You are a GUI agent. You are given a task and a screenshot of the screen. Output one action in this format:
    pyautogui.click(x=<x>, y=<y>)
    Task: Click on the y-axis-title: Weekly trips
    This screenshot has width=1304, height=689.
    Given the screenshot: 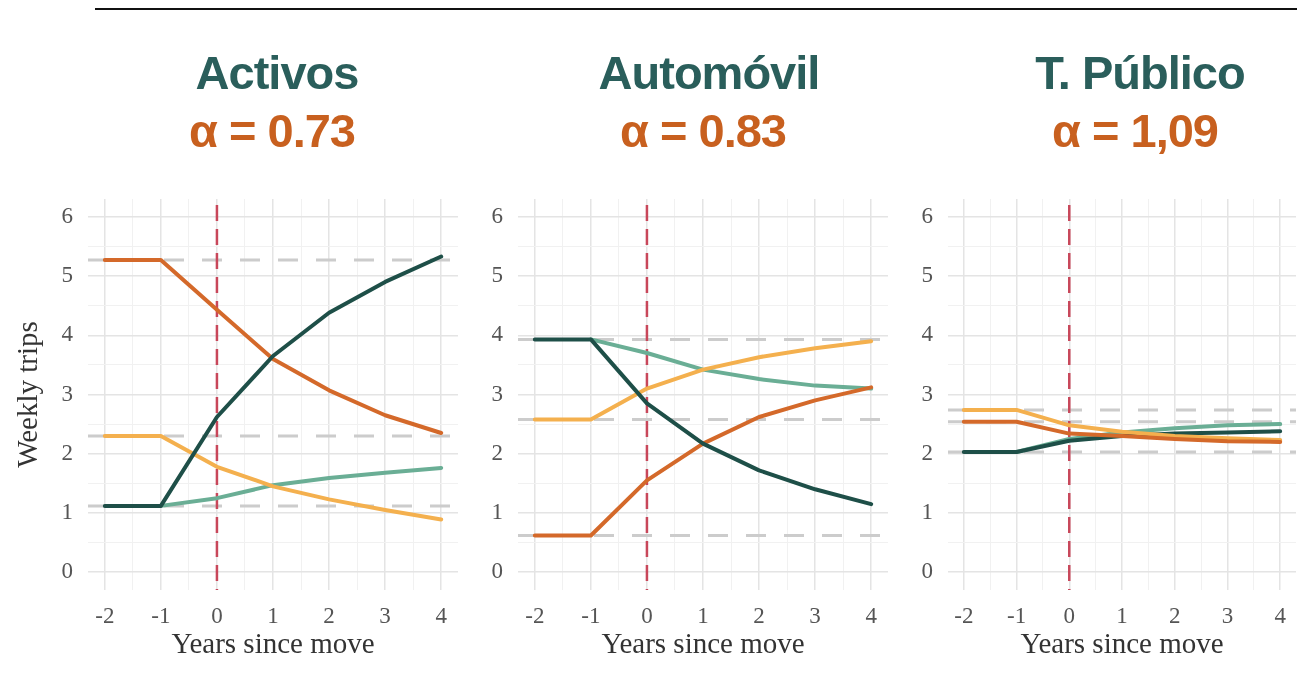 What is the action you would take?
    pyautogui.click(x=27, y=394)
    